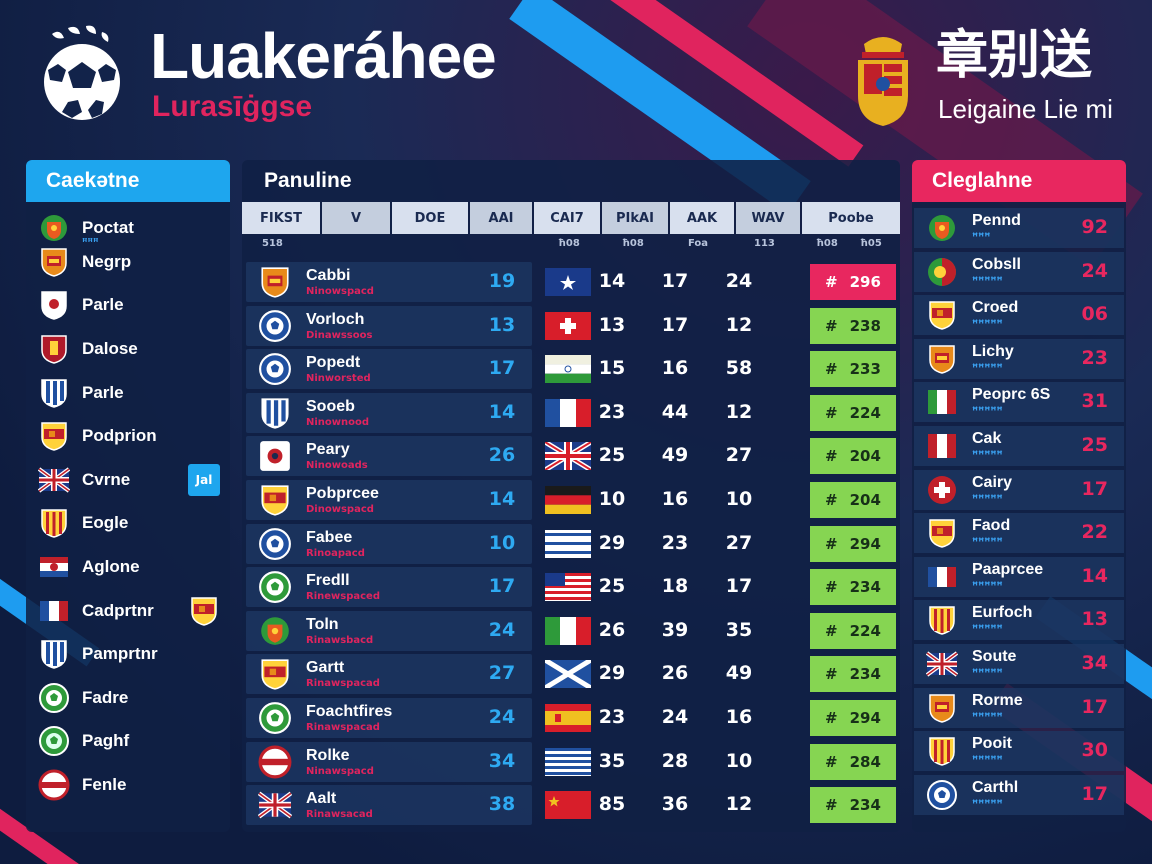 The width and height of the screenshot is (1152, 864). I want to click on right-list-item: Pennd ꟸꟸꟸ 92, so click(1019, 228).